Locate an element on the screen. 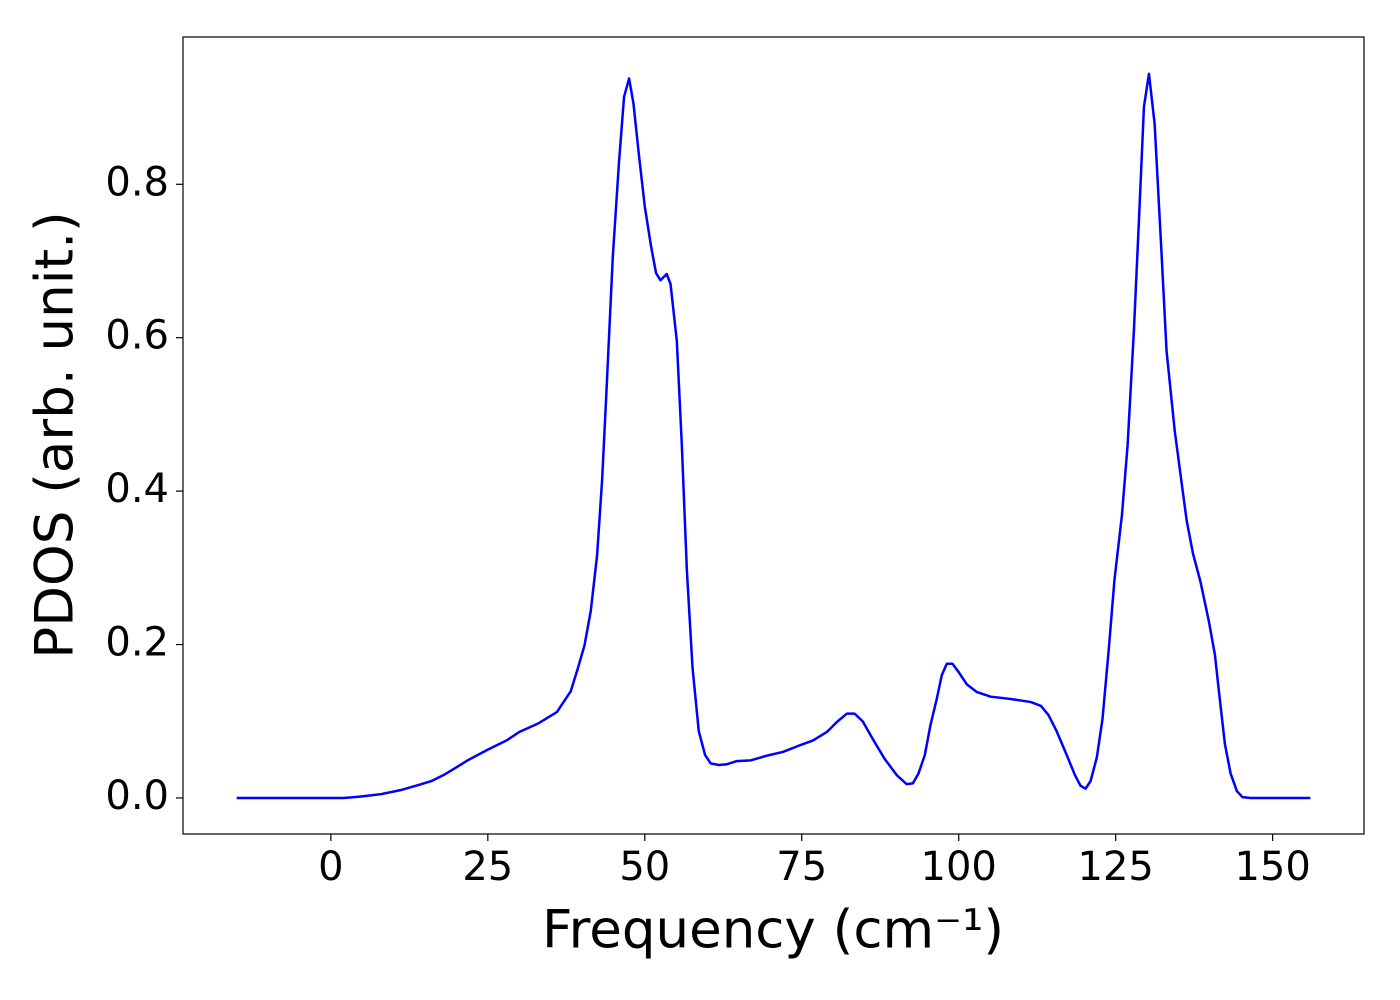 The height and width of the screenshot is (1000, 1400). x-tick-label: 25 is located at coordinates (487, 867).